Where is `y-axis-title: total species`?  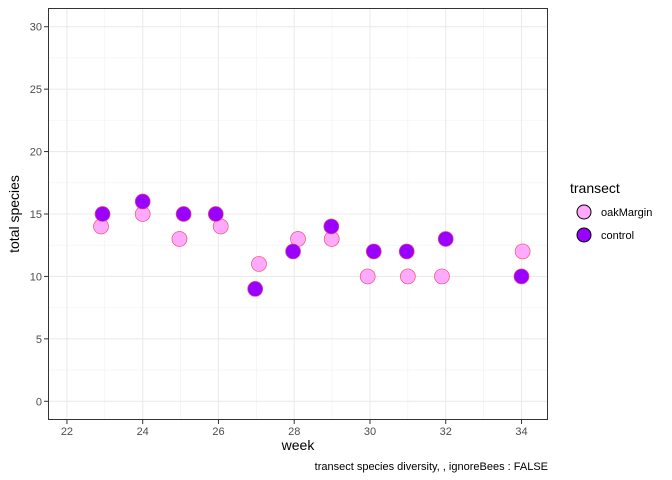 y-axis-title: total species is located at coordinates (14, 214).